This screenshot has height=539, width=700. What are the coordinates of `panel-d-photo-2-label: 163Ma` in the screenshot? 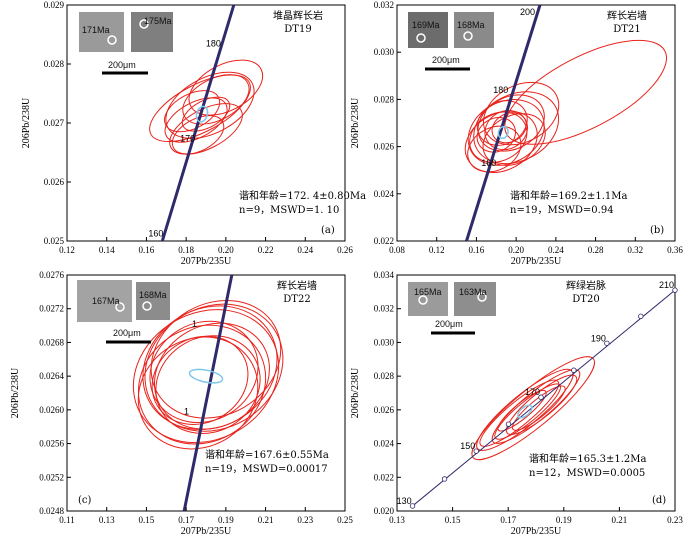 It's located at (473, 292).